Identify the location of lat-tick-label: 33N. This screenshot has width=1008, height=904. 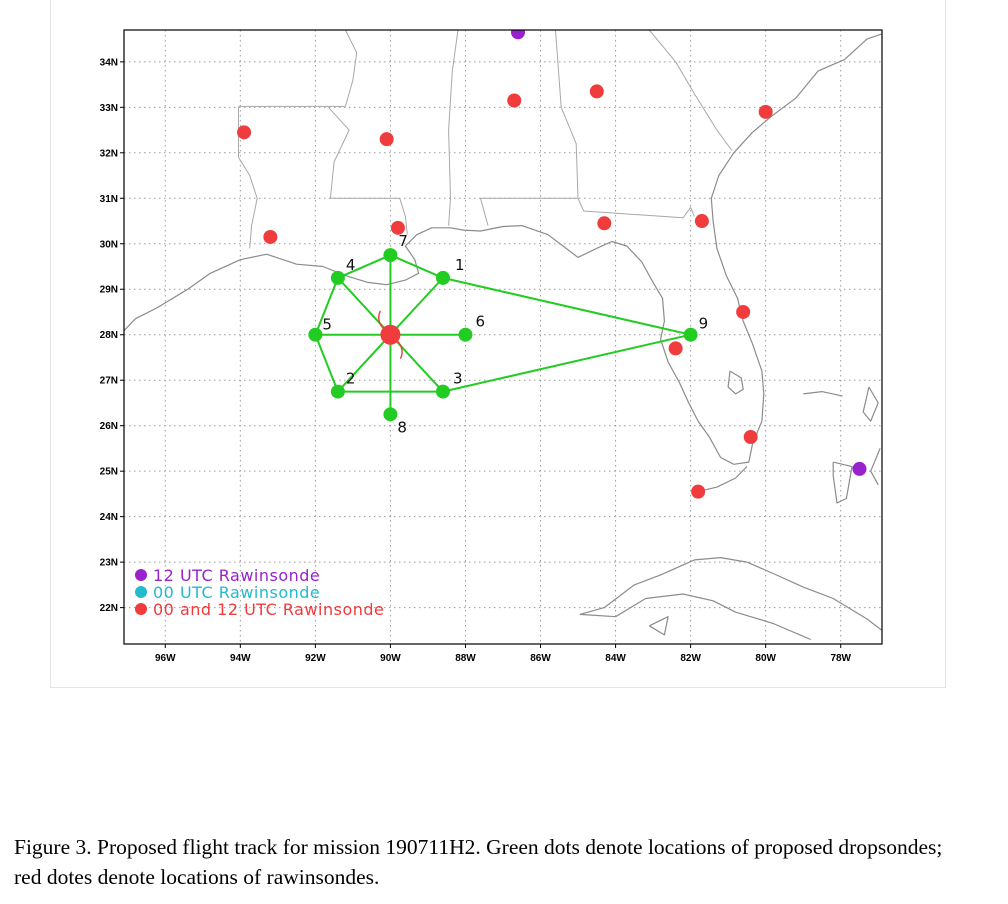
(109, 108).